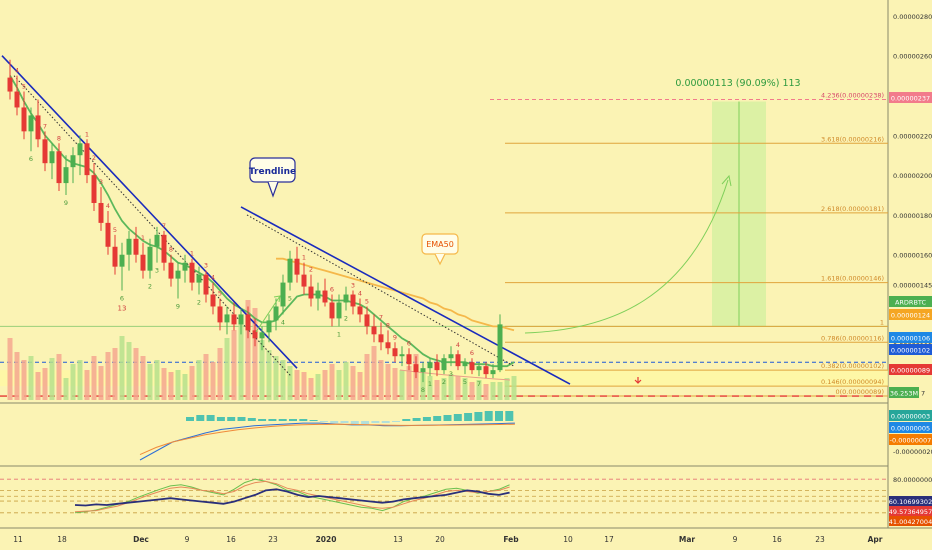 Image resolution: width=932 pixels, height=550 pixels. Describe the element at coordinates (346, 318) in the screenshot. I see `td-count: 2` at that location.